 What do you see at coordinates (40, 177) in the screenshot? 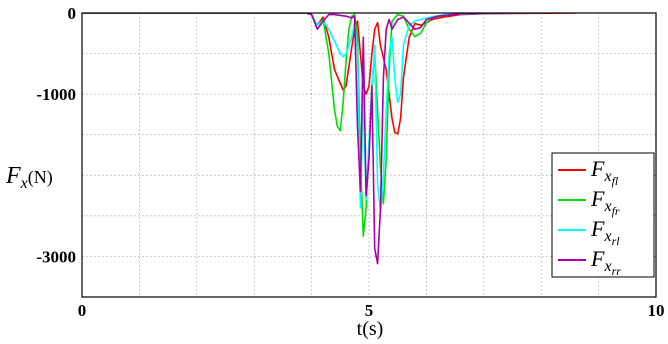
I see `y-axis-label-unit: (N)` at bounding box center [40, 177].